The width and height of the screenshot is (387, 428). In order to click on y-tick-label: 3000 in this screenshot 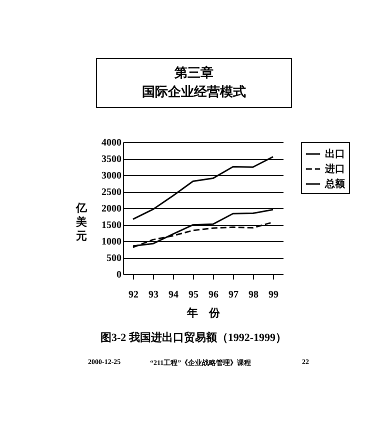, I will do `click(112, 176)`.